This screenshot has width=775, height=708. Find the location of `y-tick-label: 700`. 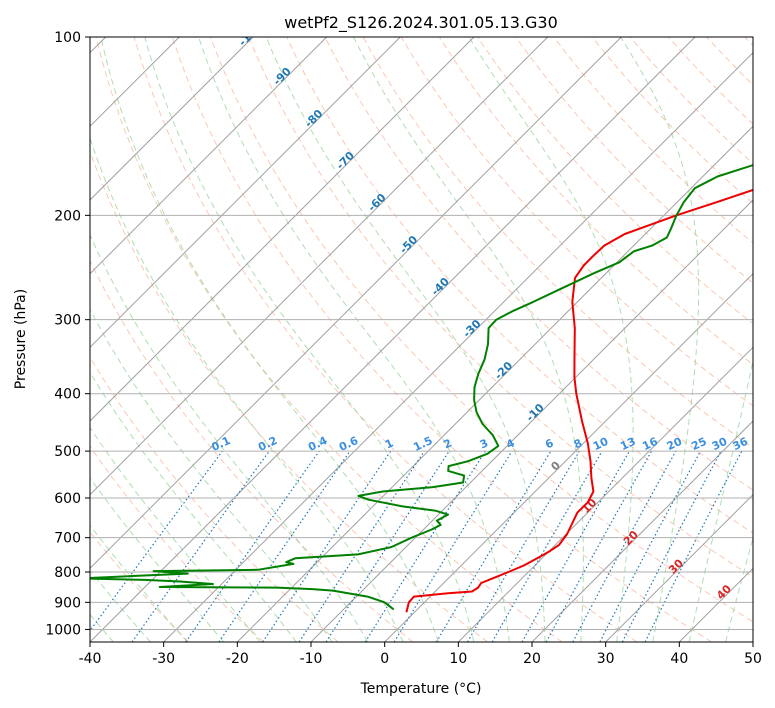

y-tick-label: 700 is located at coordinates (67, 539).